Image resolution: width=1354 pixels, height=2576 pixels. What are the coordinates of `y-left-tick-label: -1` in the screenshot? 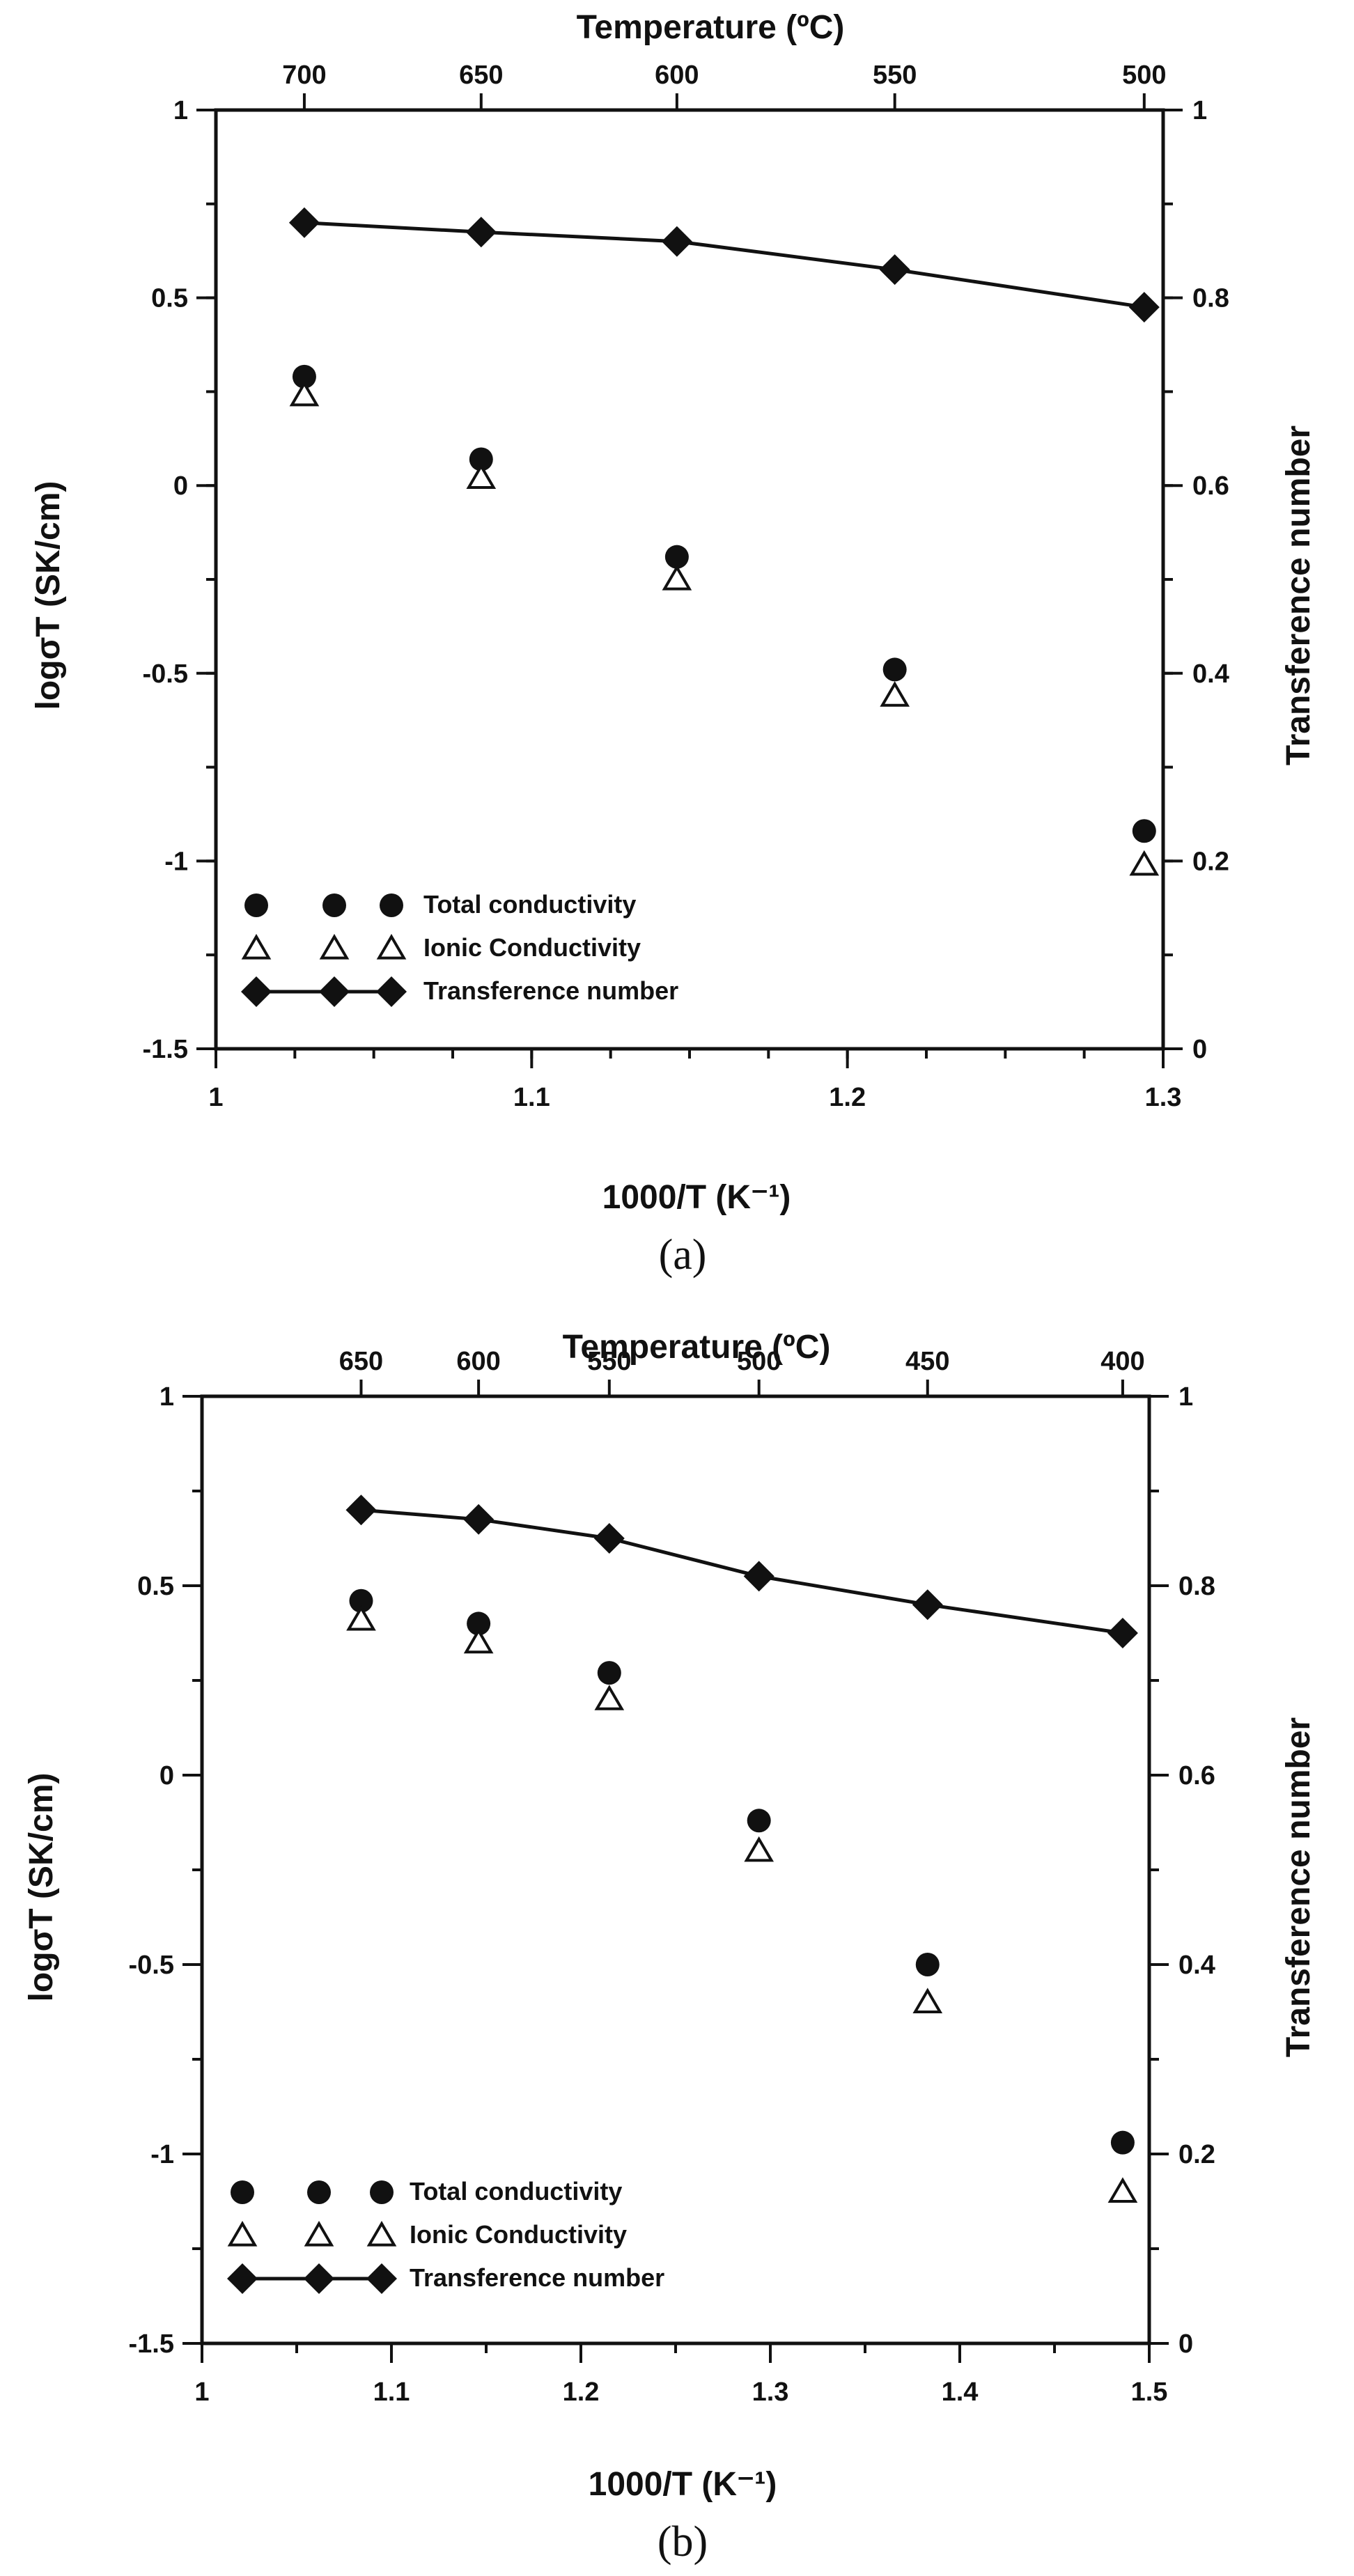 It's located at (162, 2154).